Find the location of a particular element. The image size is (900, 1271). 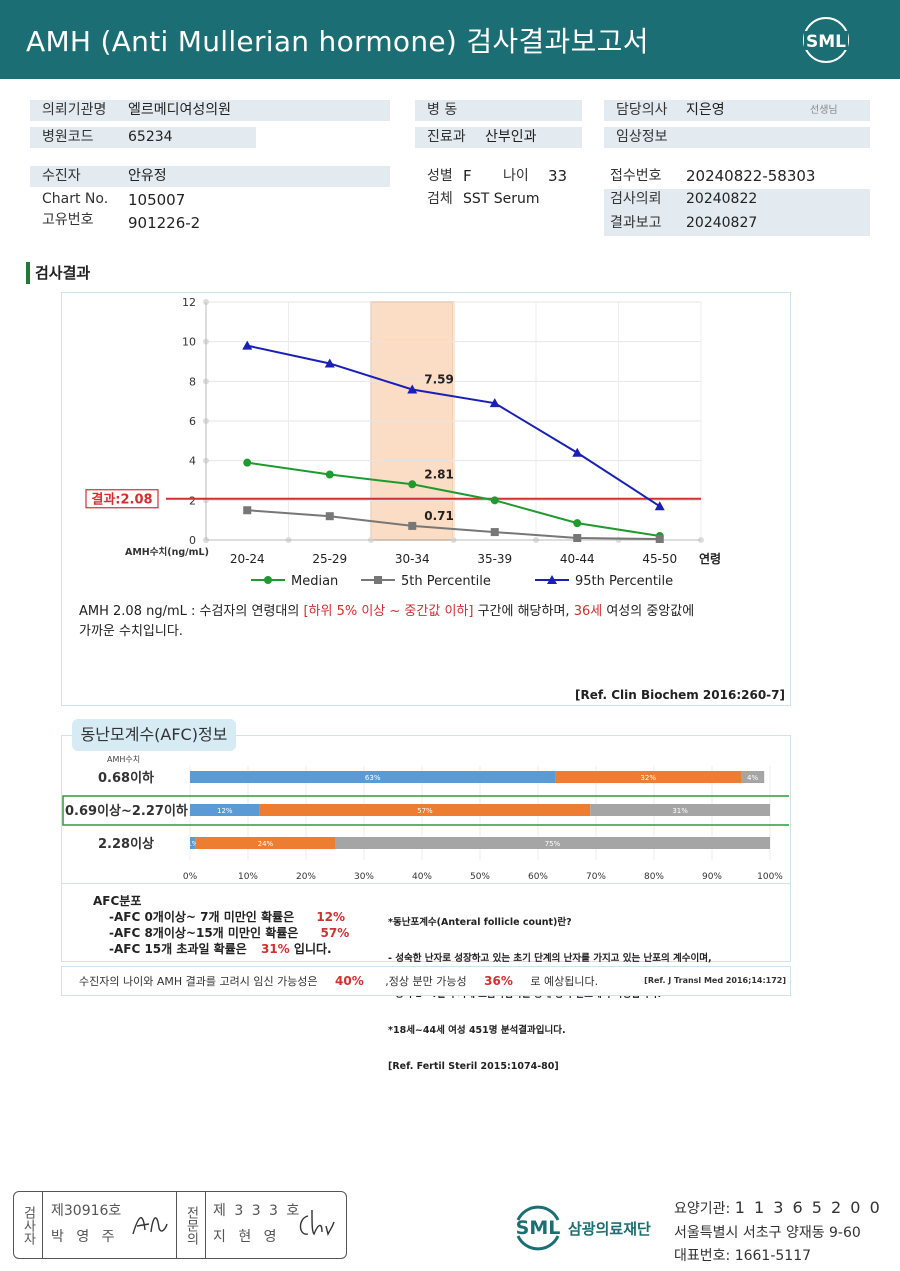

afc-tick-label: 100% is located at coordinates (770, 877).